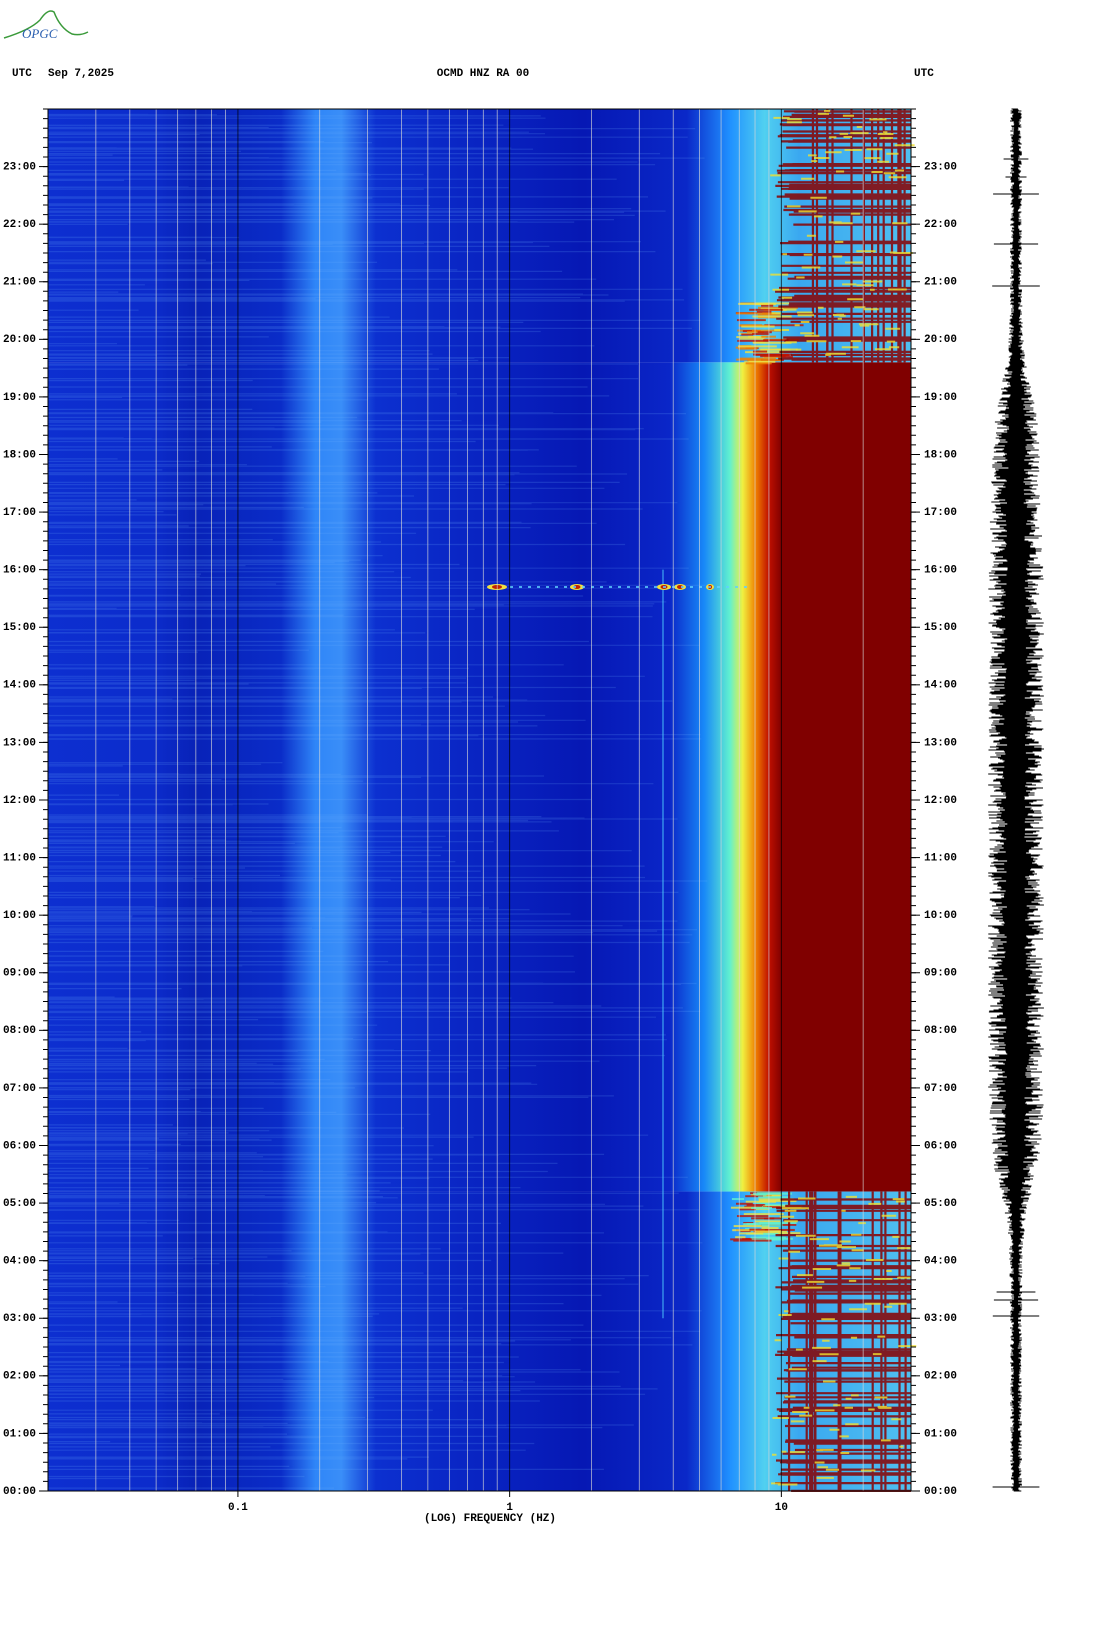  Describe the element at coordinates (940, 628) in the screenshot. I see `y-tick-label-right: 15:00` at that location.